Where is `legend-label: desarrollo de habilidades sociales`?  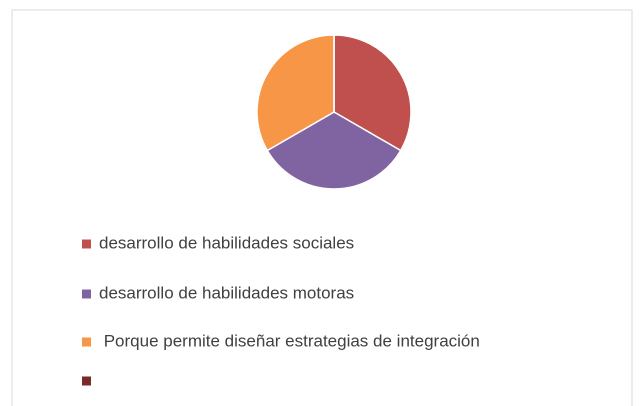
legend-label: desarrollo de habilidades sociales is located at coordinates (226, 242).